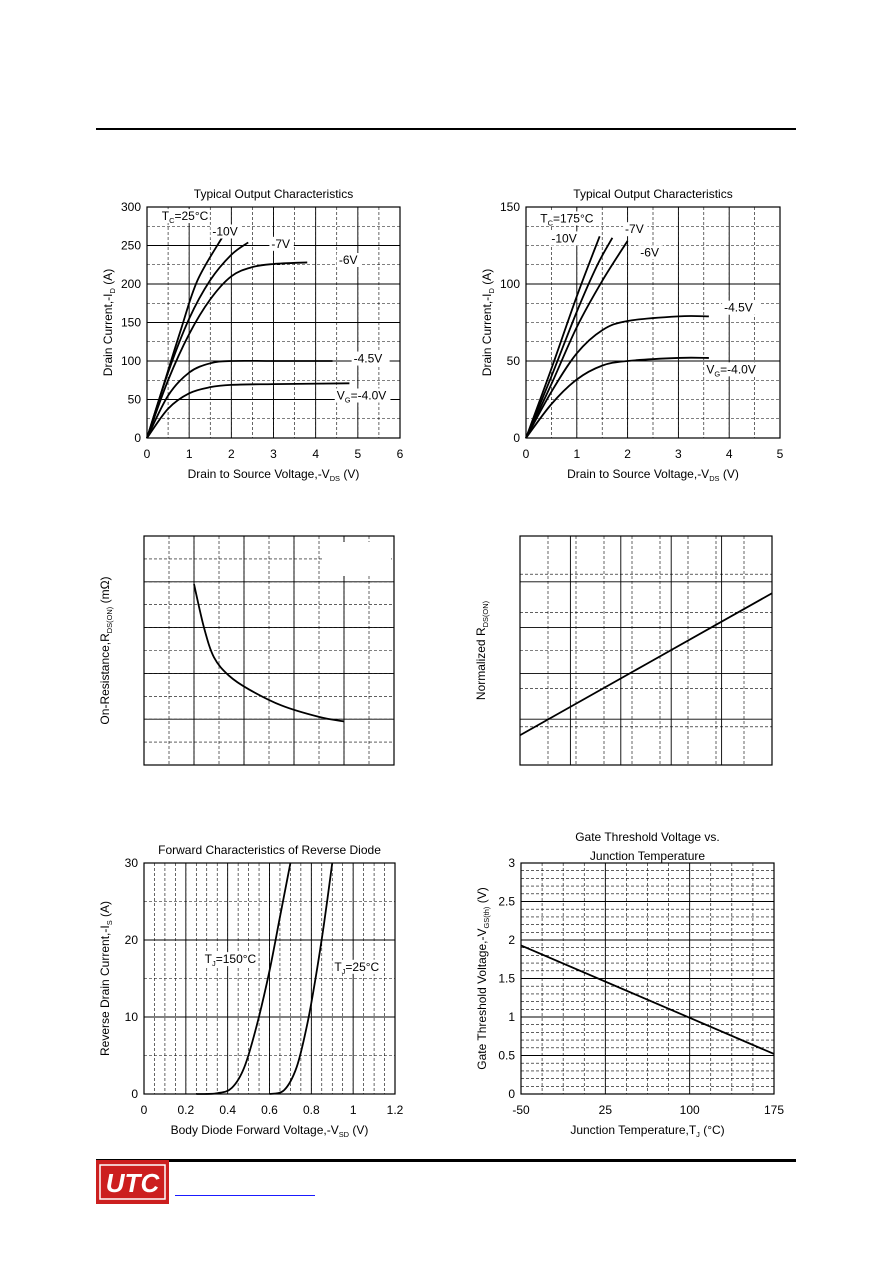 The image size is (892, 1263). What do you see at coordinates (269, 850) in the screenshot?
I see `chart-title: Forward Characteristics of Reverse Diode` at bounding box center [269, 850].